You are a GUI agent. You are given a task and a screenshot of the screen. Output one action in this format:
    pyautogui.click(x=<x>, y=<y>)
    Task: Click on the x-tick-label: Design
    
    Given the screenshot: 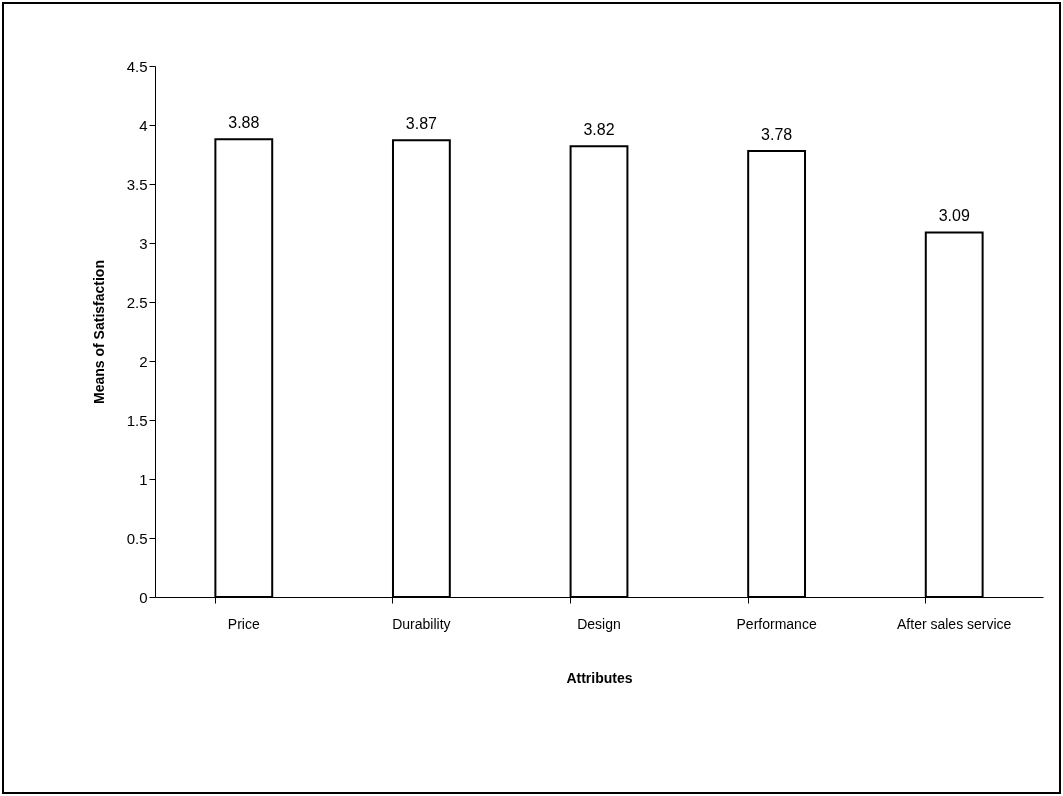 What is the action you would take?
    pyautogui.click(x=599, y=623)
    